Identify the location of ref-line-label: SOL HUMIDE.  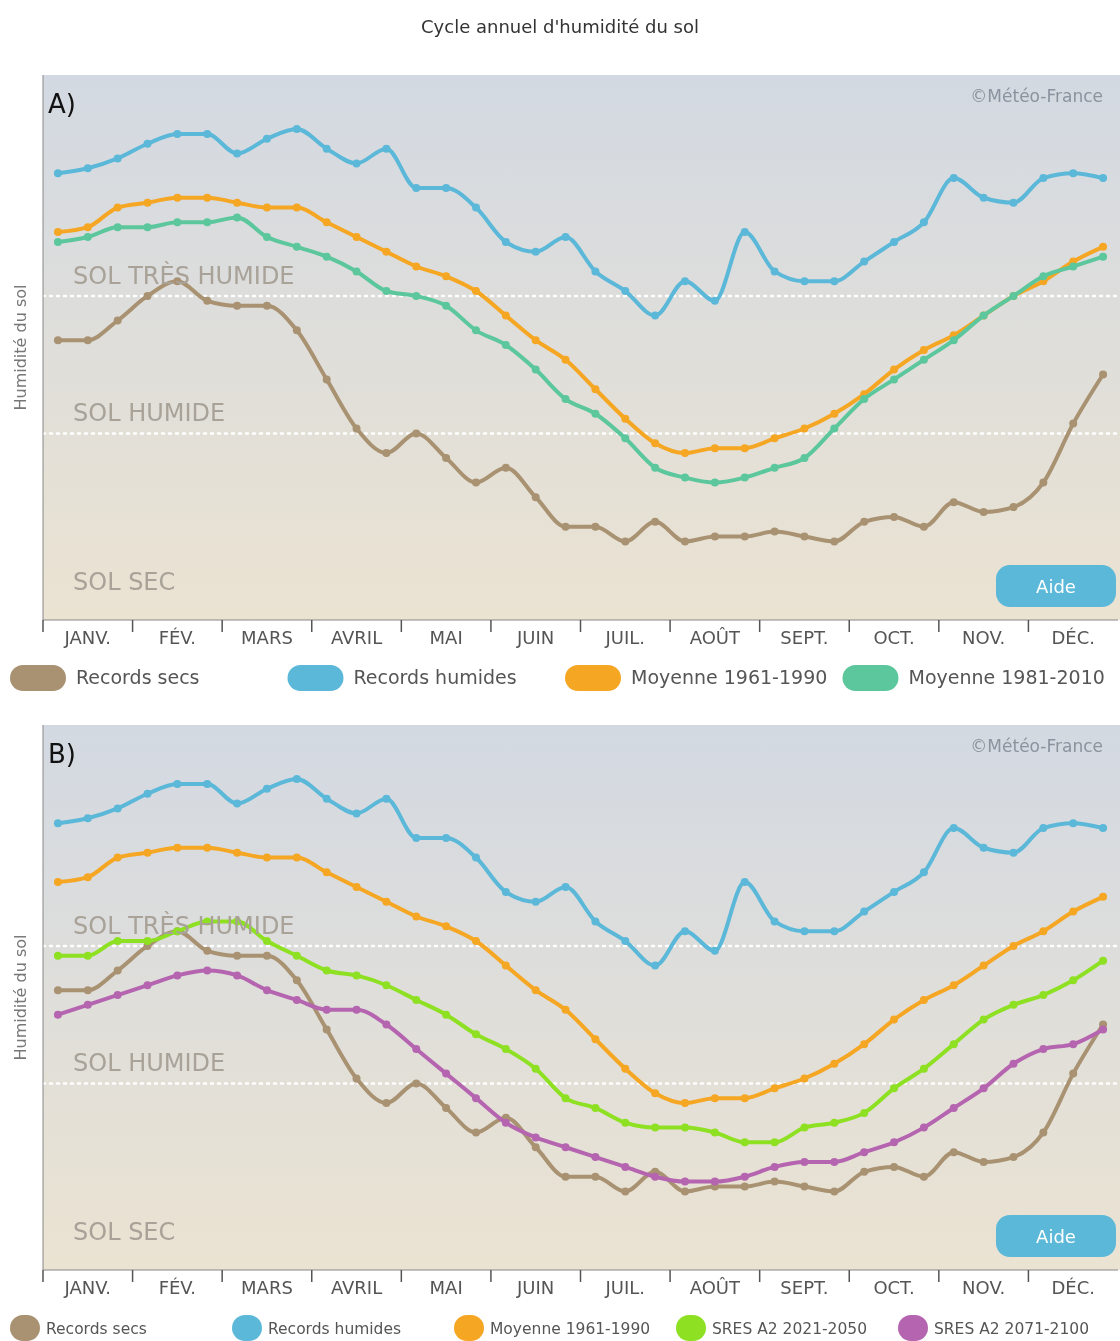
(149, 1063).